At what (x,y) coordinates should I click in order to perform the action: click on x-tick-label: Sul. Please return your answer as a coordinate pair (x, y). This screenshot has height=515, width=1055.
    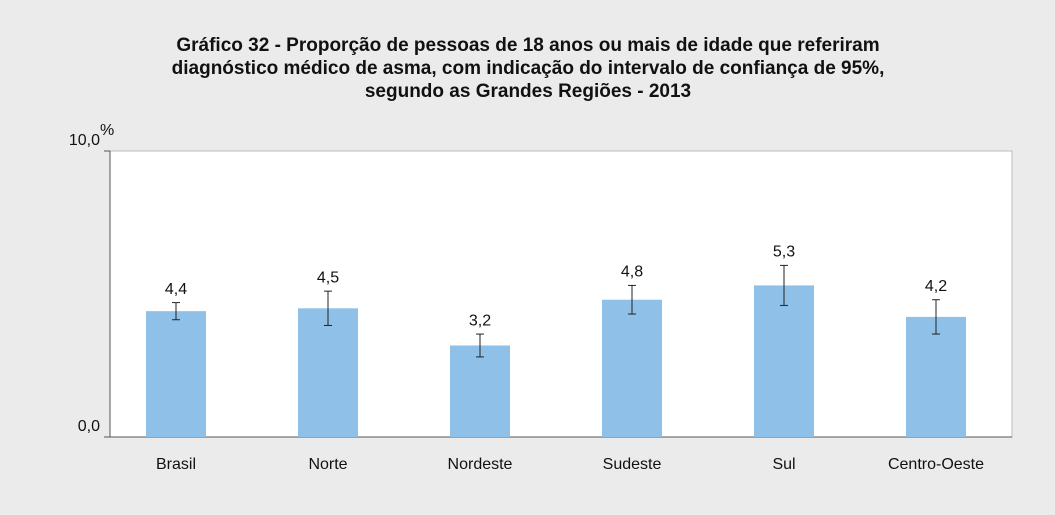
    Looking at the image, I should click on (783, 464).